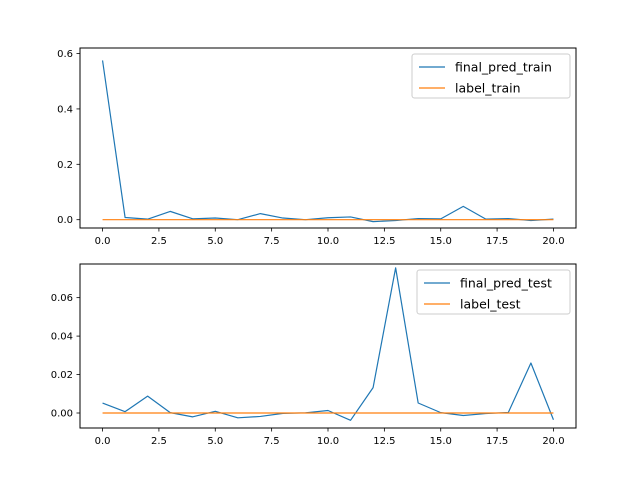 The width and height of the screenshot is (640, 480). Describe the element at coordinates (497, 241) in the screenshot. I see `chart-0-x-tick-label: 17.5` at that location.